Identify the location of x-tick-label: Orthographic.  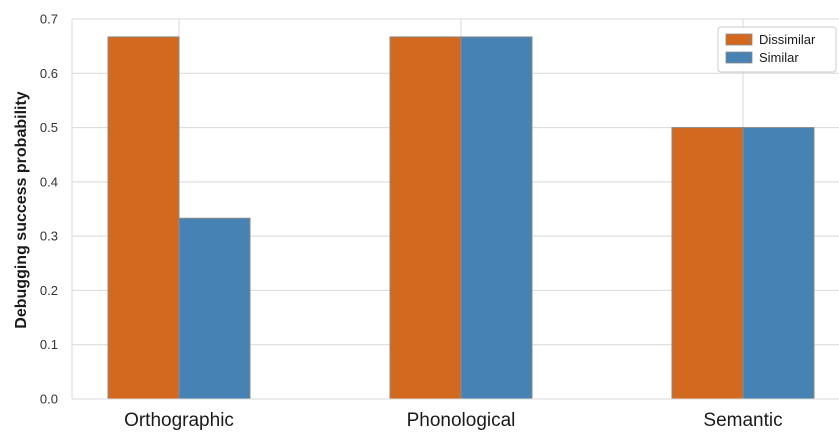
(179, 420).